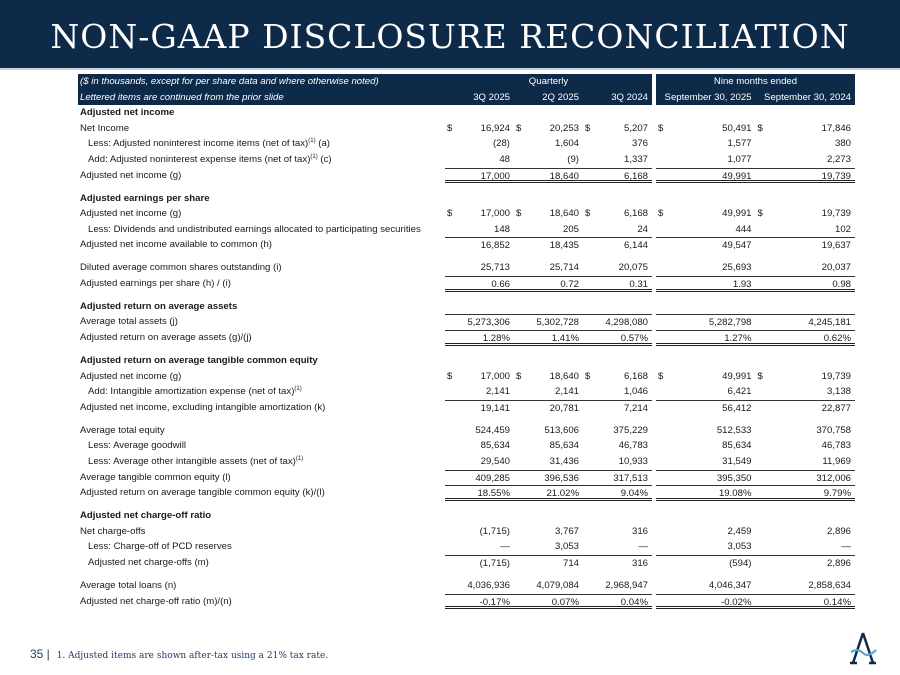 This screenshot has height=675, width=900. Describe the element at coordinates (322, 144) in the screenshot. I see `row-label-suffix: (a)` at that location.